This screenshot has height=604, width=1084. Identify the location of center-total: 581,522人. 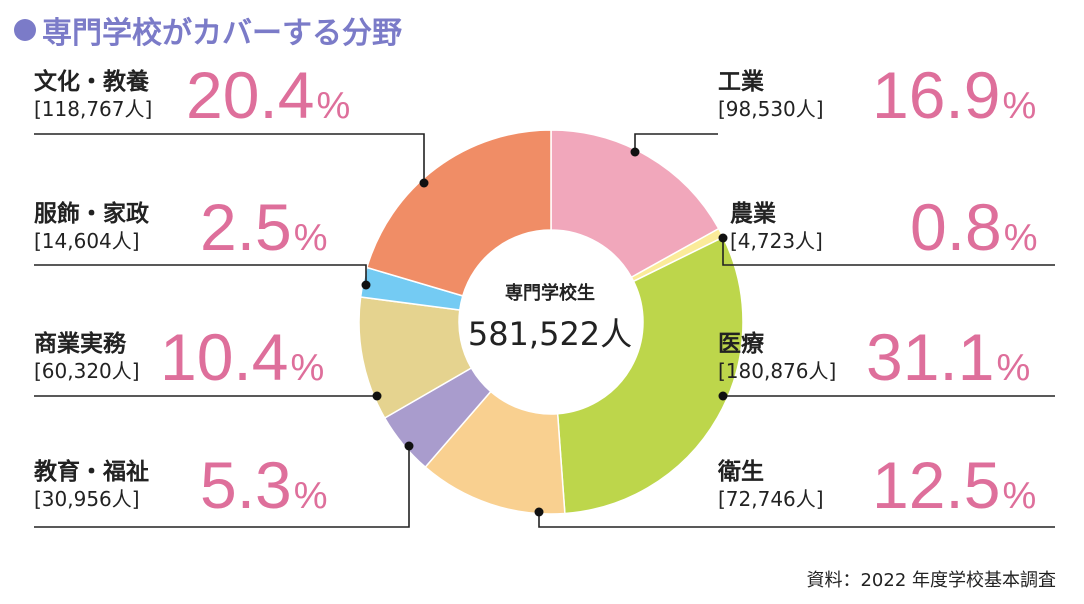
(550, 334).